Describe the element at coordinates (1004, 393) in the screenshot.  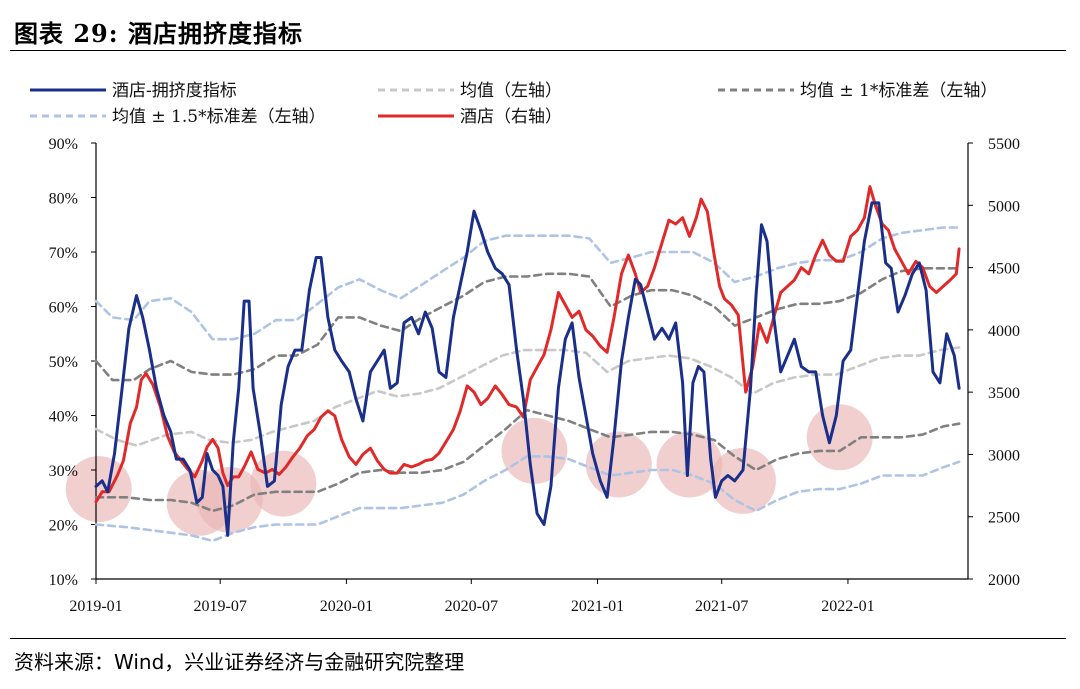
I see `right-tick-label: 3500` at that location.